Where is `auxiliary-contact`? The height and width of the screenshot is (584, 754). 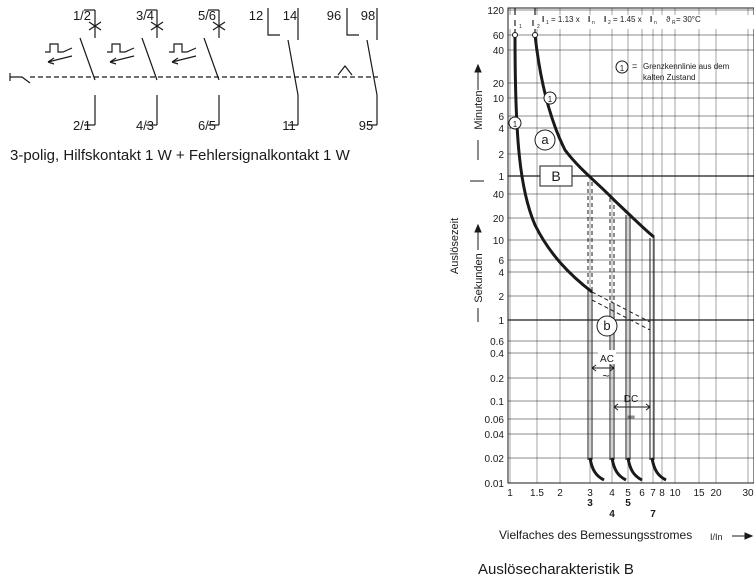 auxiliary-contact is located at coordinates (283, 67).